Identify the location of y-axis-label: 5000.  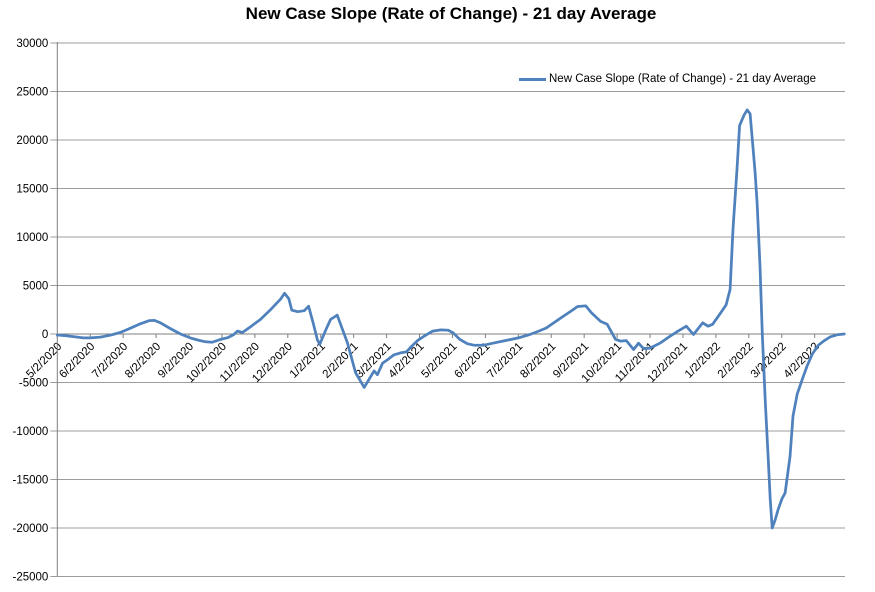
(36, 287).